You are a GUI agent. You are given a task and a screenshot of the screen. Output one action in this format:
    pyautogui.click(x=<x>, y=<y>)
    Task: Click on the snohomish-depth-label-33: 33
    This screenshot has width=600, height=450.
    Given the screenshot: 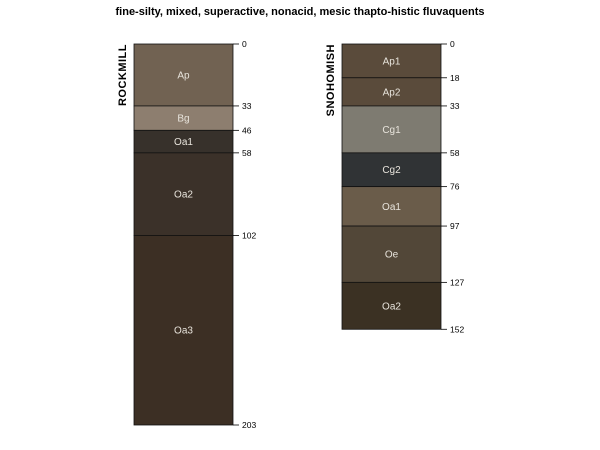 What is the action you would take?
    pyautogui.click(x=455, y=106)
    